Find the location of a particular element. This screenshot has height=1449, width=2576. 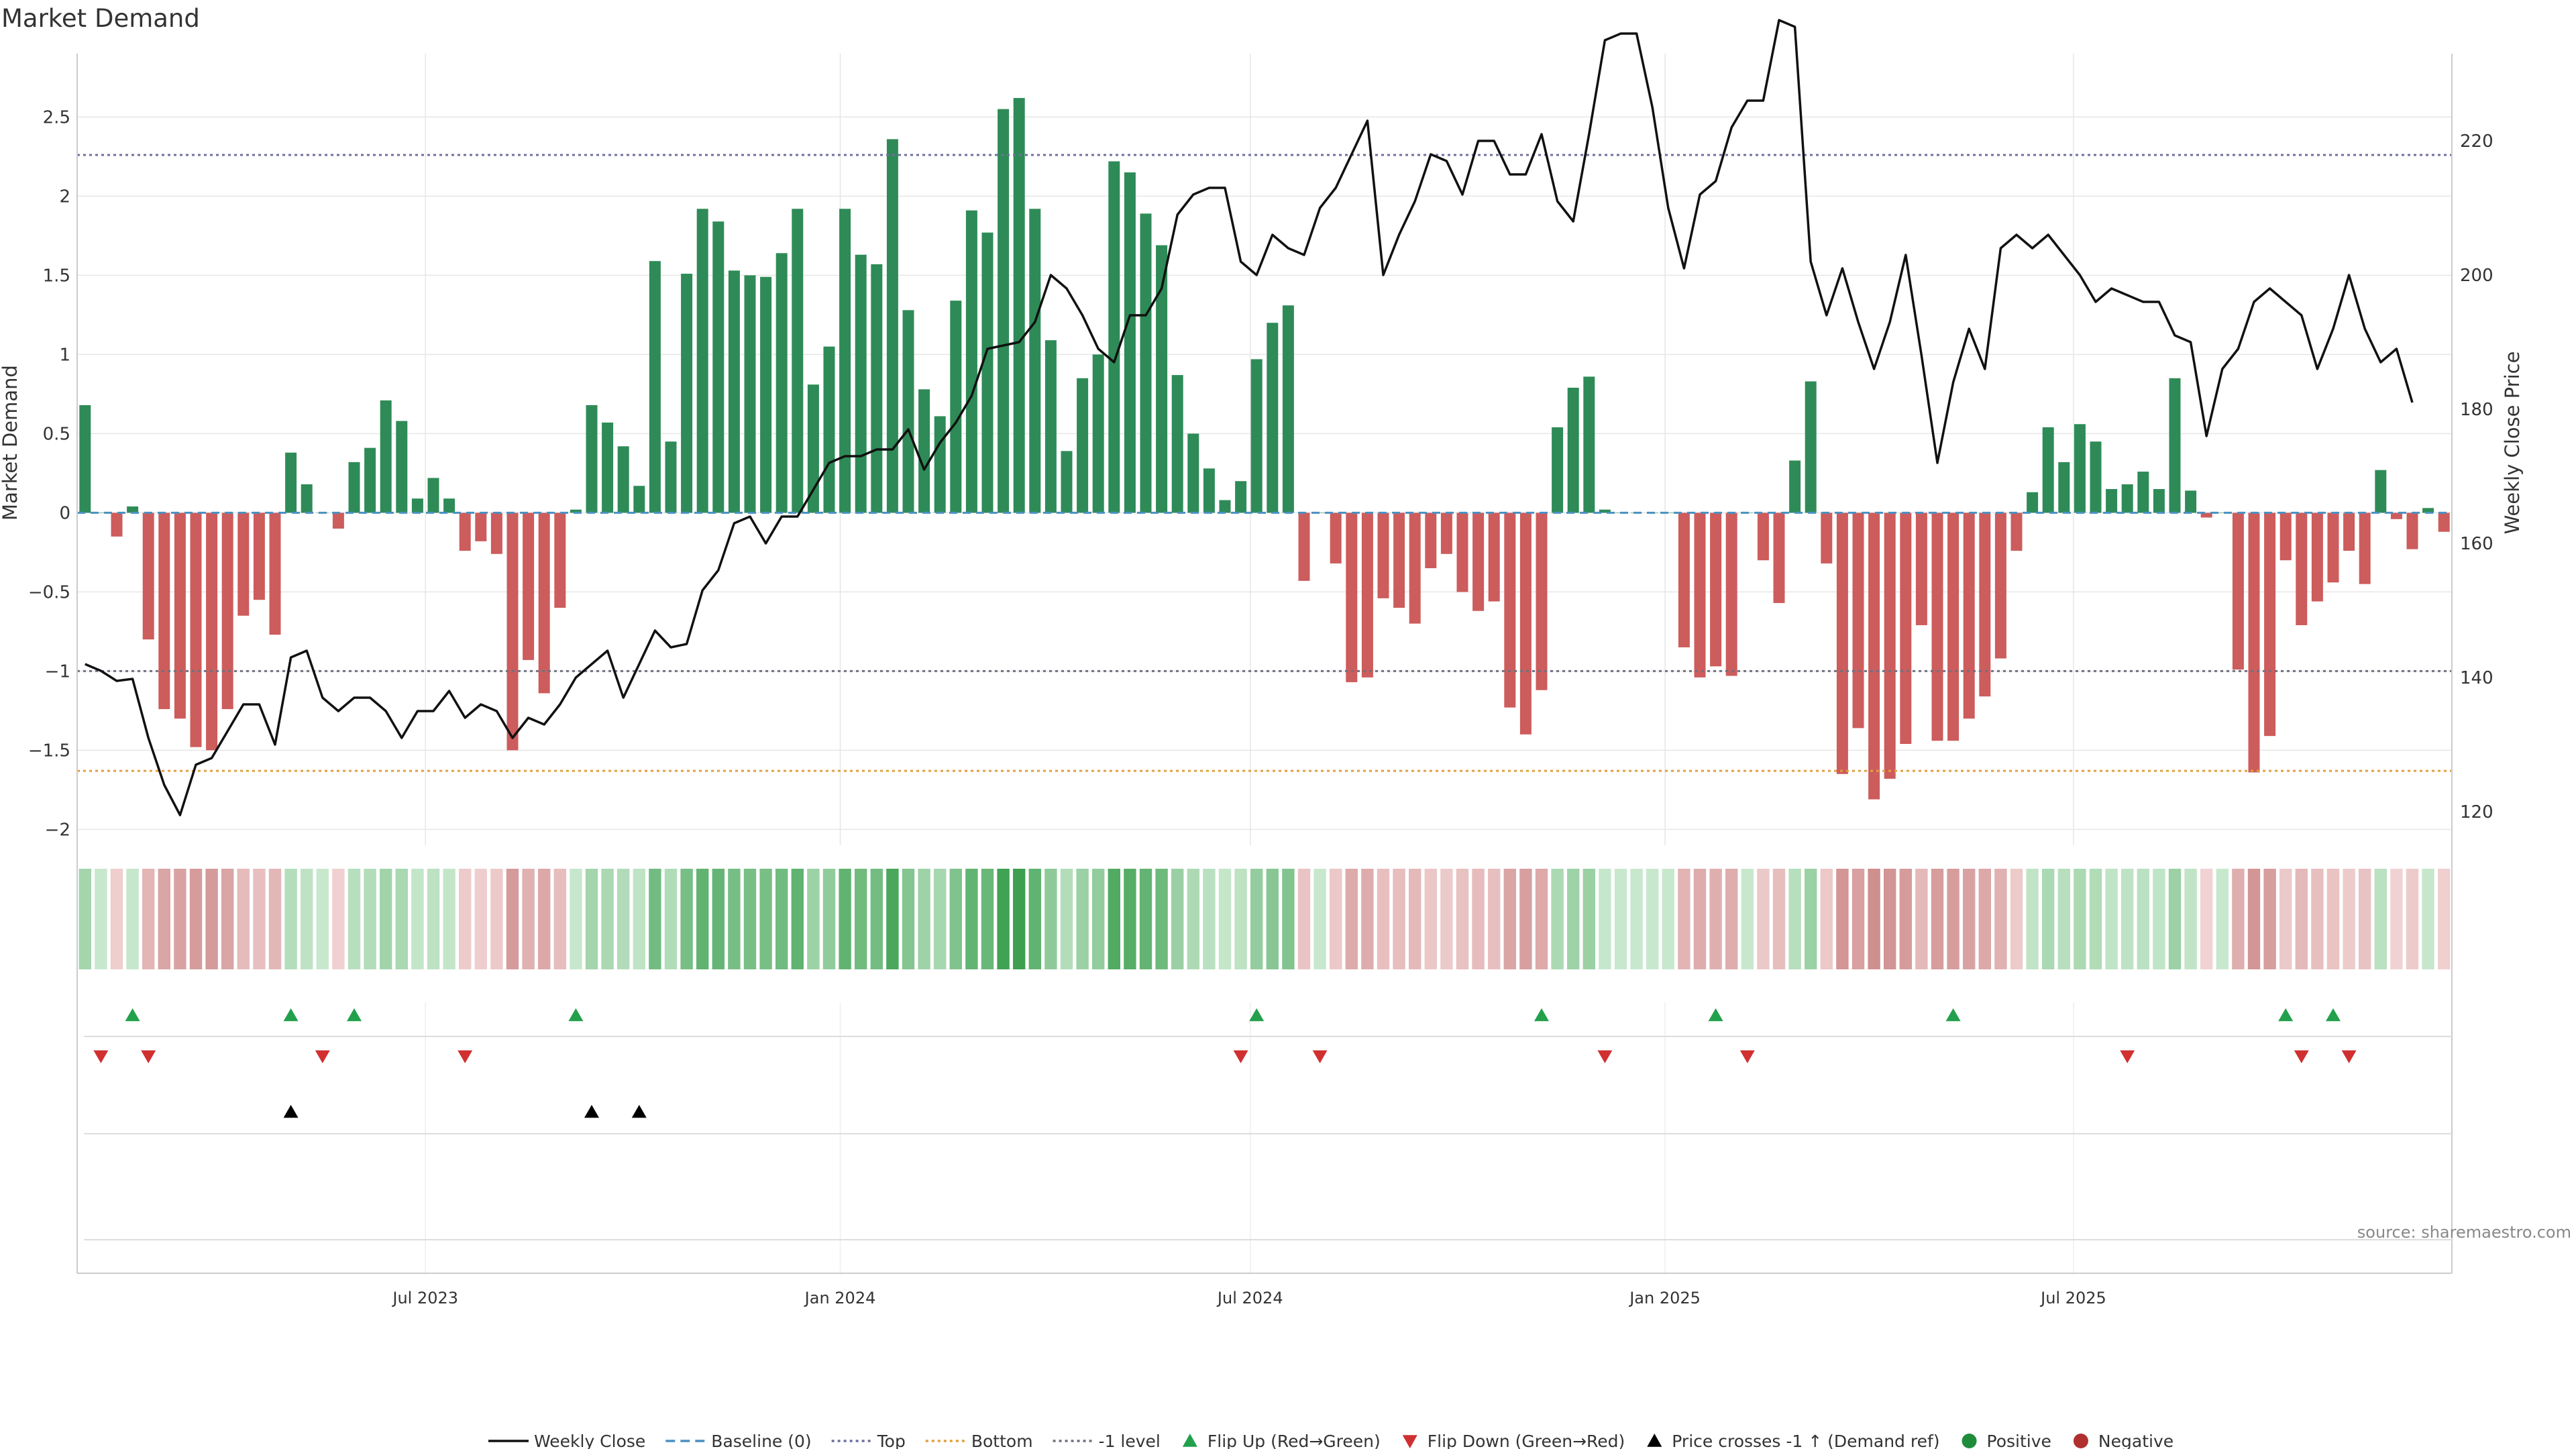

flip-down-marker is located at coordinates (322, 1056).